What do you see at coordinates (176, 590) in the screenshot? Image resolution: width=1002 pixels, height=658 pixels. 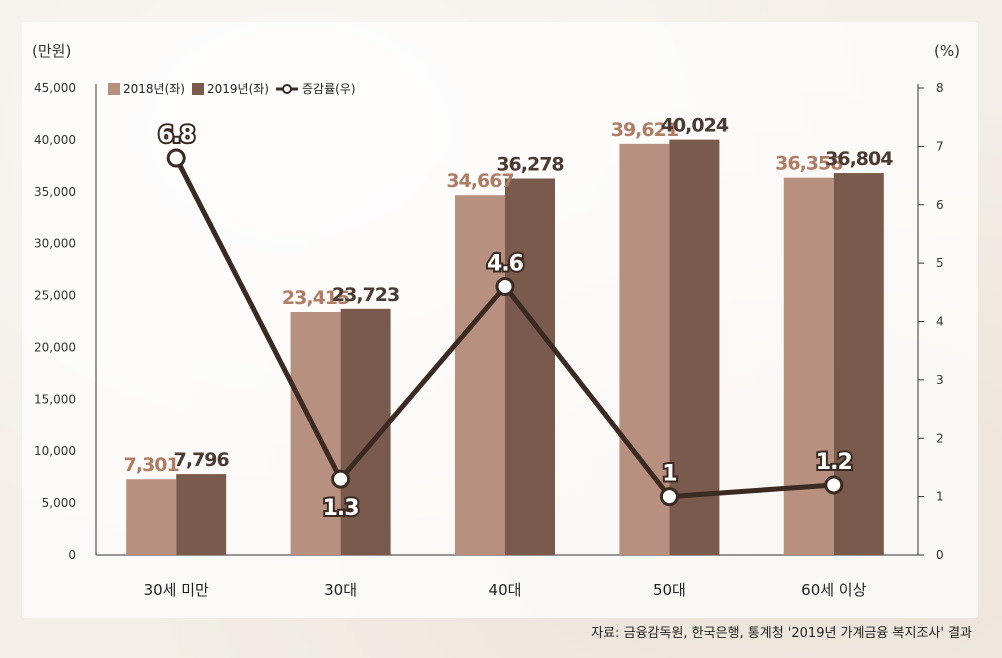 I see `category-label: 30세 미만` at bounding box center [176, 590].